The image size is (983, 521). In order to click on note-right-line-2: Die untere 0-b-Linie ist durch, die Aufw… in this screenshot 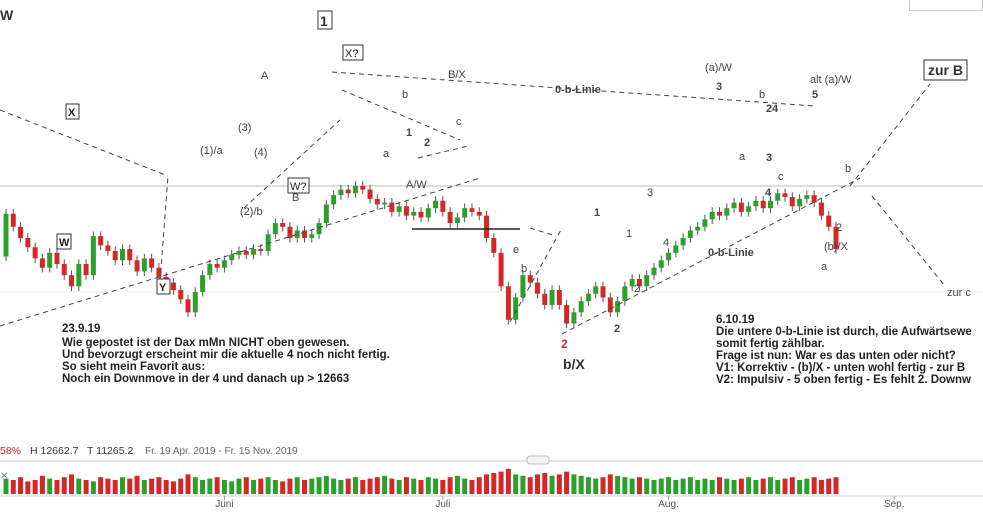, I will do `click(844, 332)`.